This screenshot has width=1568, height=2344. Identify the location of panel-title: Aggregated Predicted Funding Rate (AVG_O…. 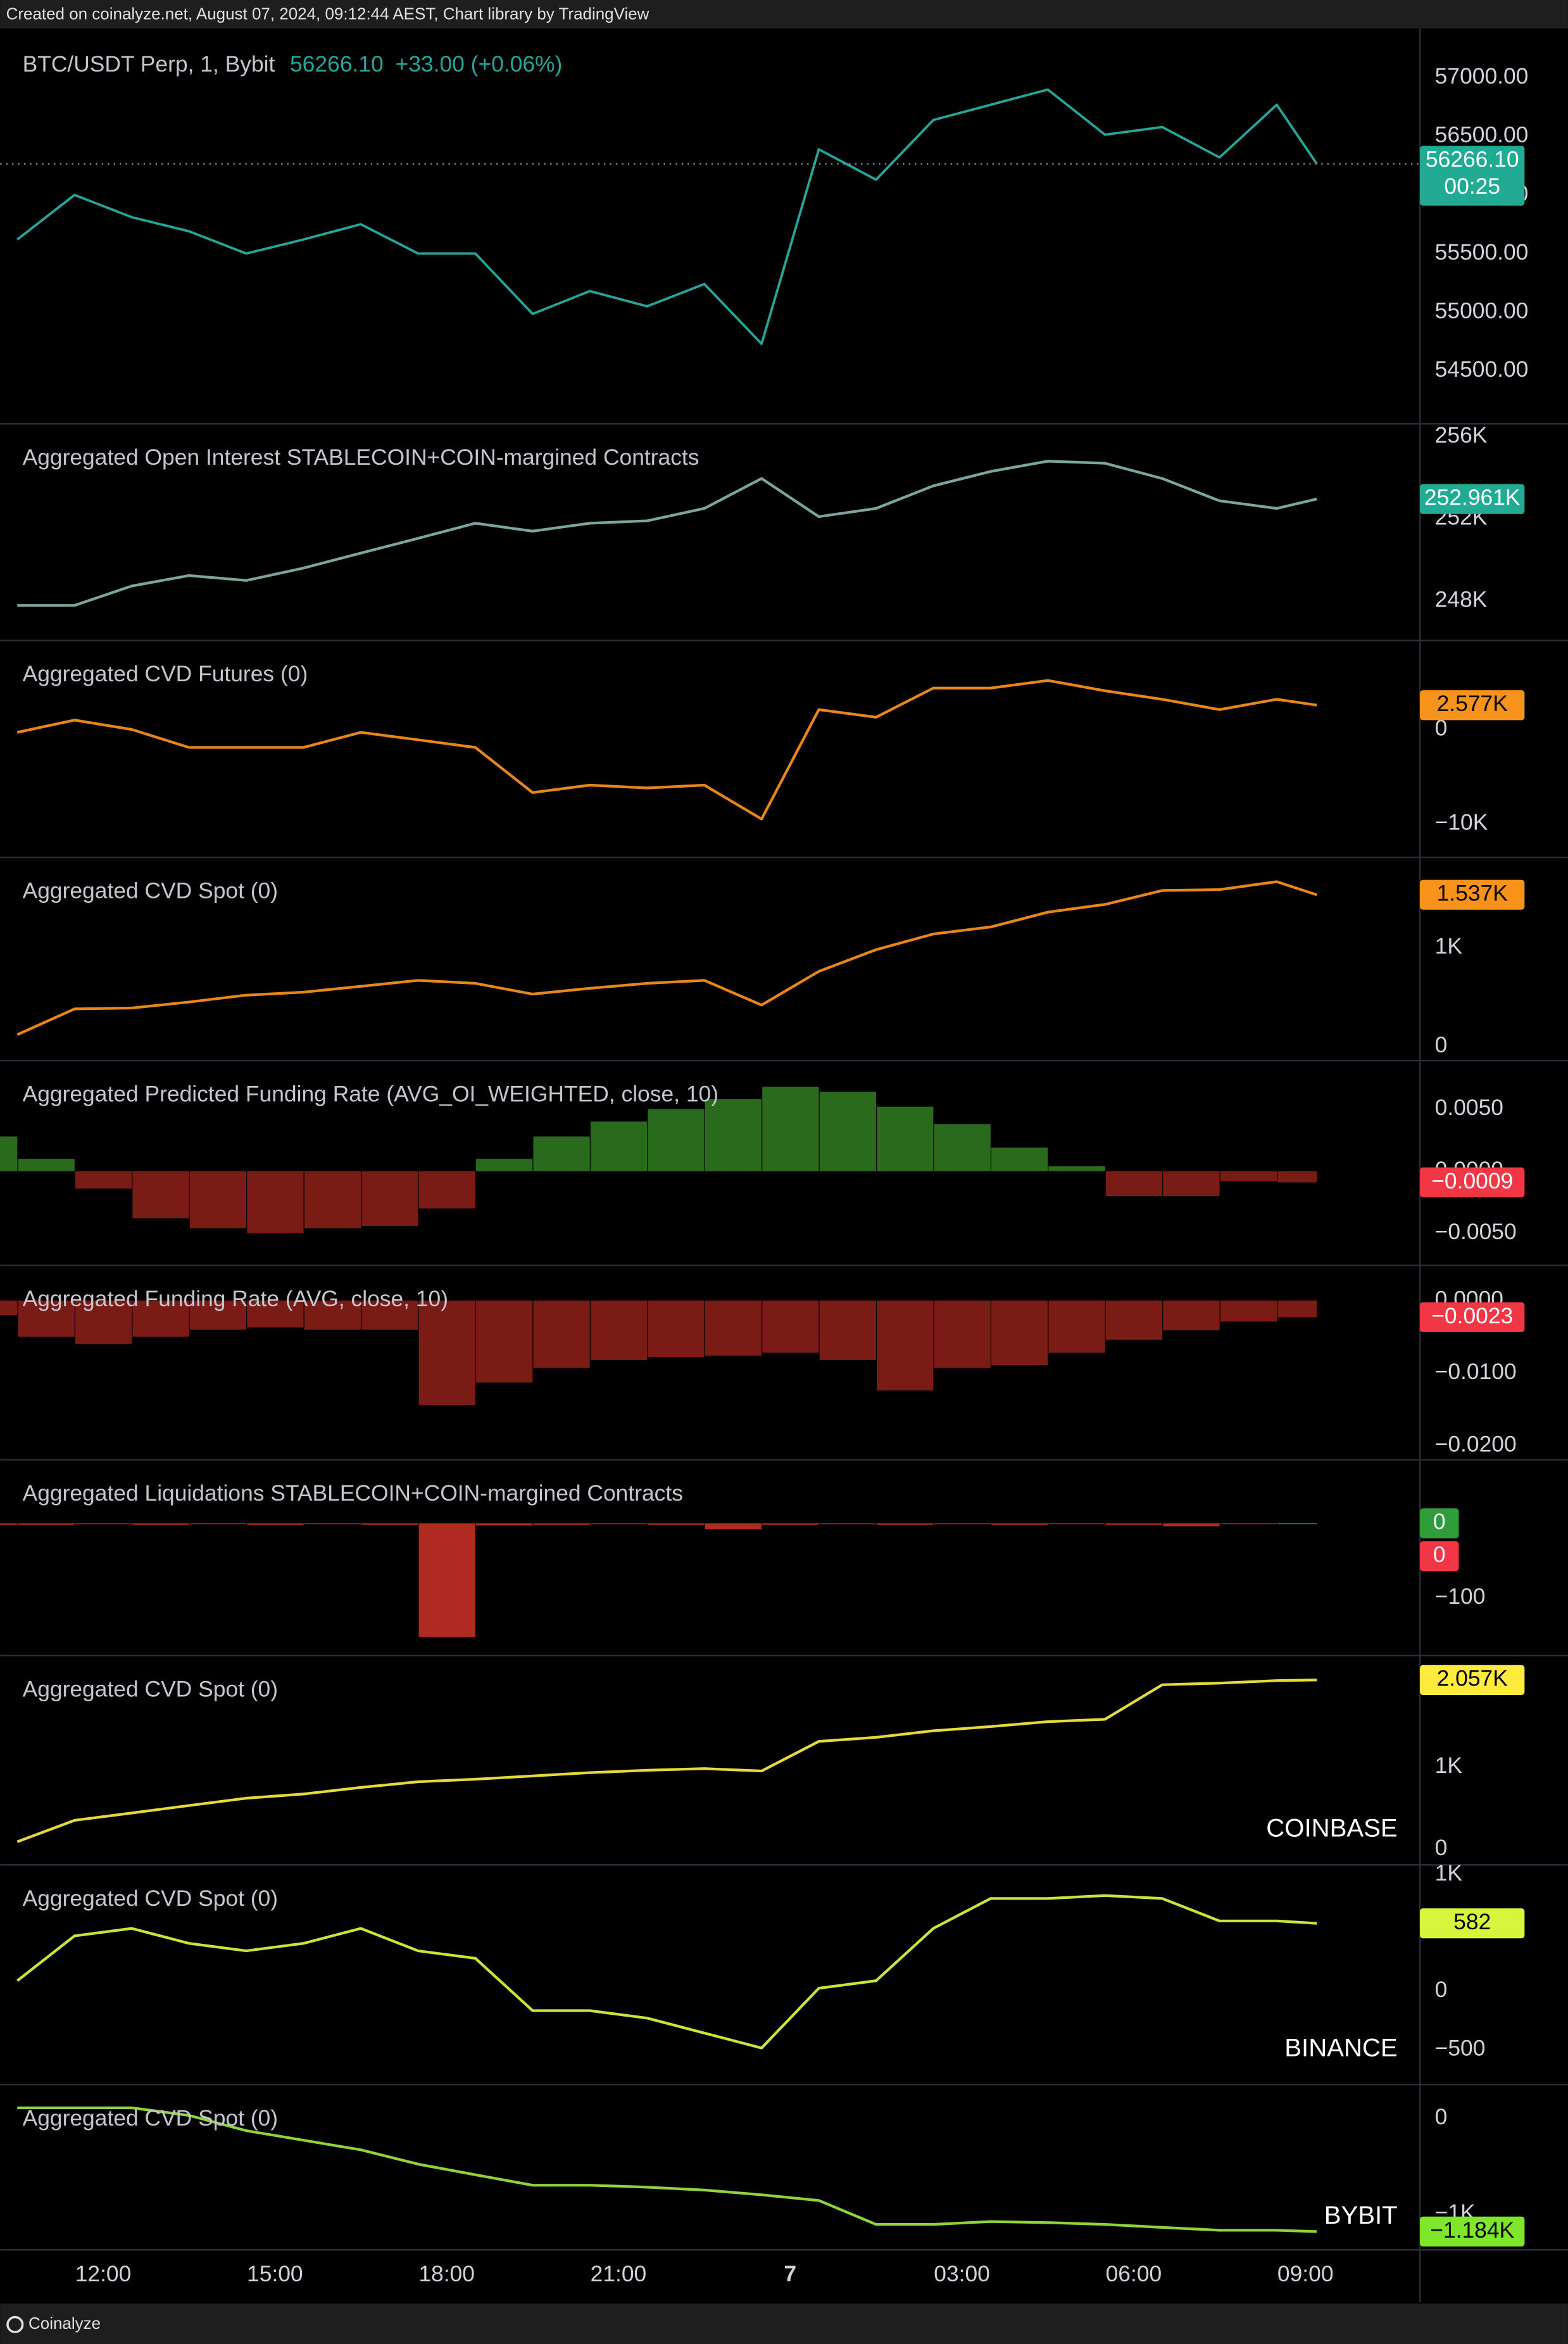
(370, 1094).